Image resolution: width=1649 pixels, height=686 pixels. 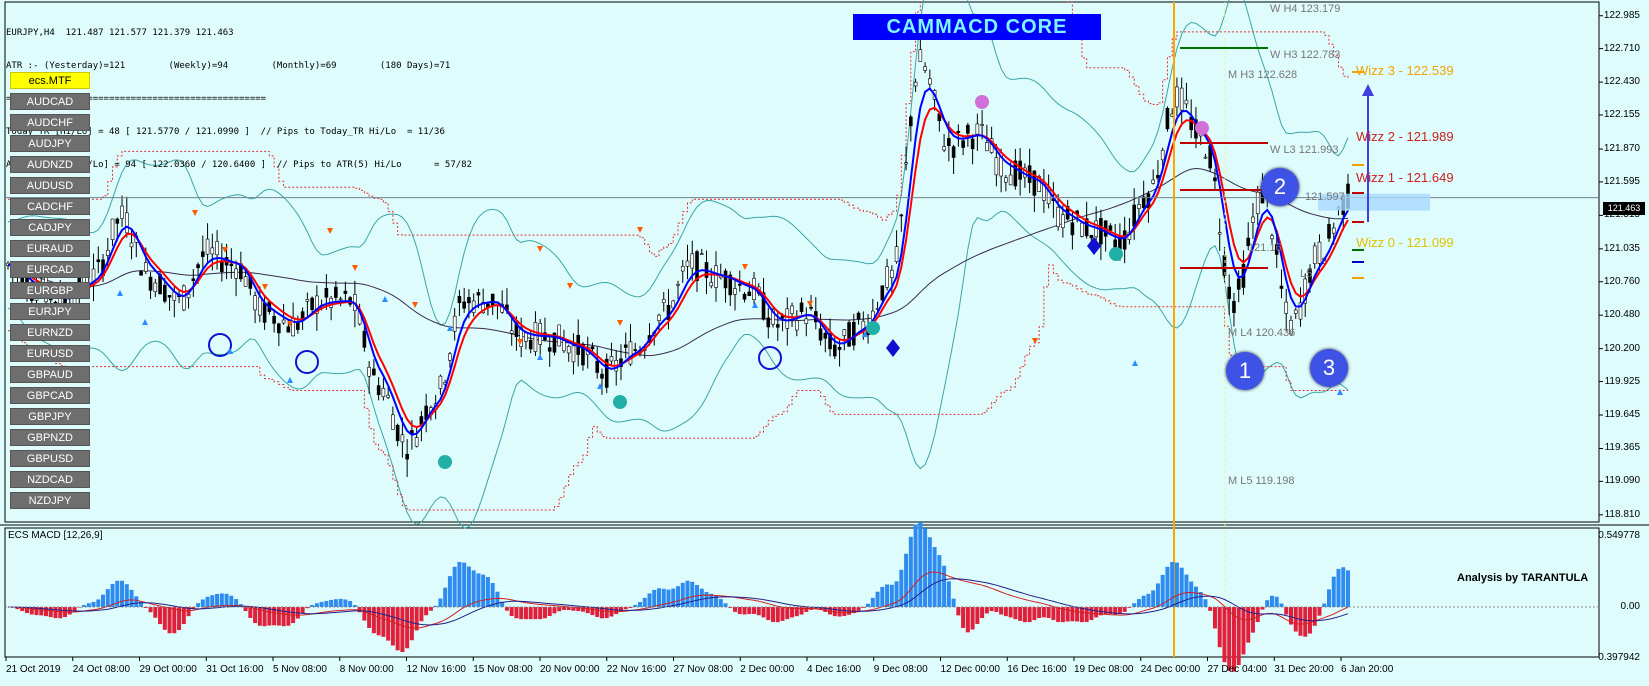 I want to click on wizz-arrow-head, so click(x=1368, y=90).